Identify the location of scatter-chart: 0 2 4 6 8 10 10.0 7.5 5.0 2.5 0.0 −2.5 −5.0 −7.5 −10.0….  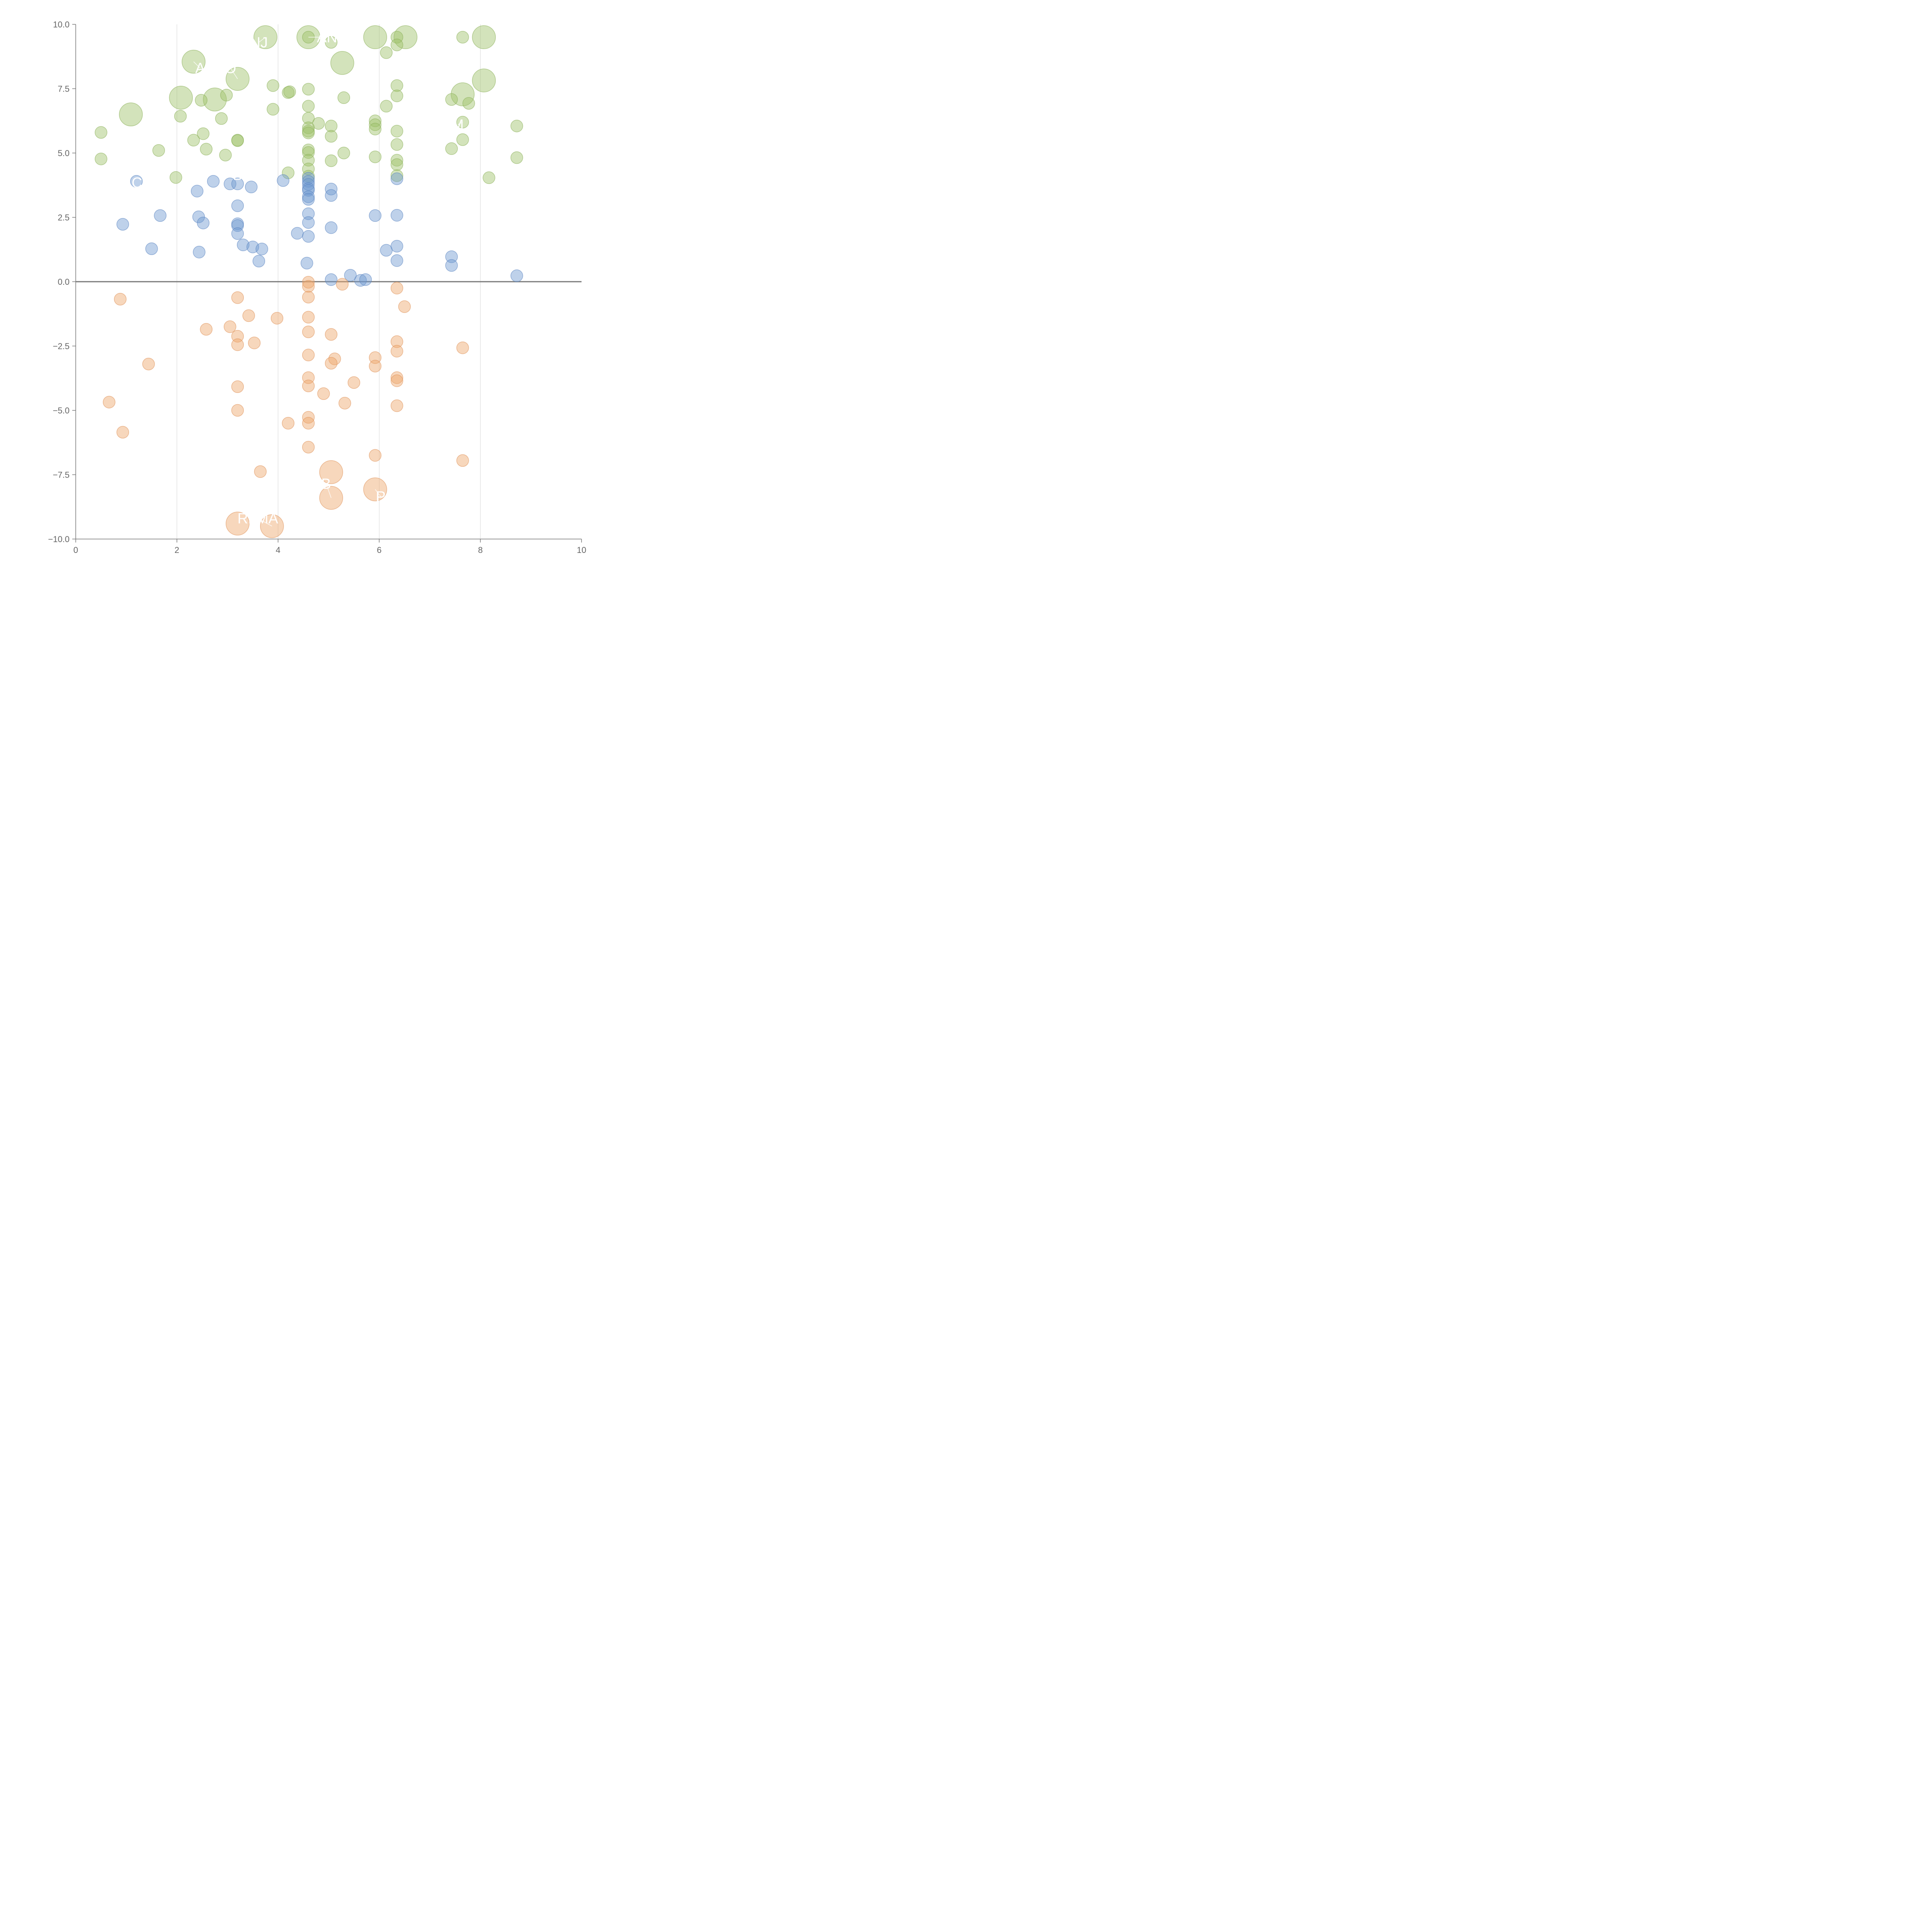
(301, 301).